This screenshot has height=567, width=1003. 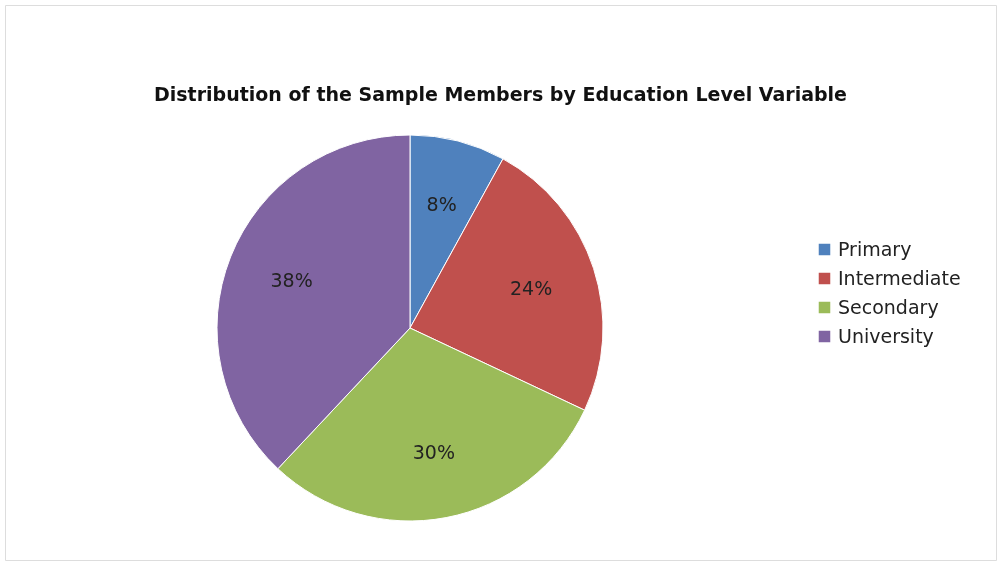 What do you see at coordinates (888, 306) in the screenshot?
I see `legend-label: Secondary` at bounding box center [888, 306].